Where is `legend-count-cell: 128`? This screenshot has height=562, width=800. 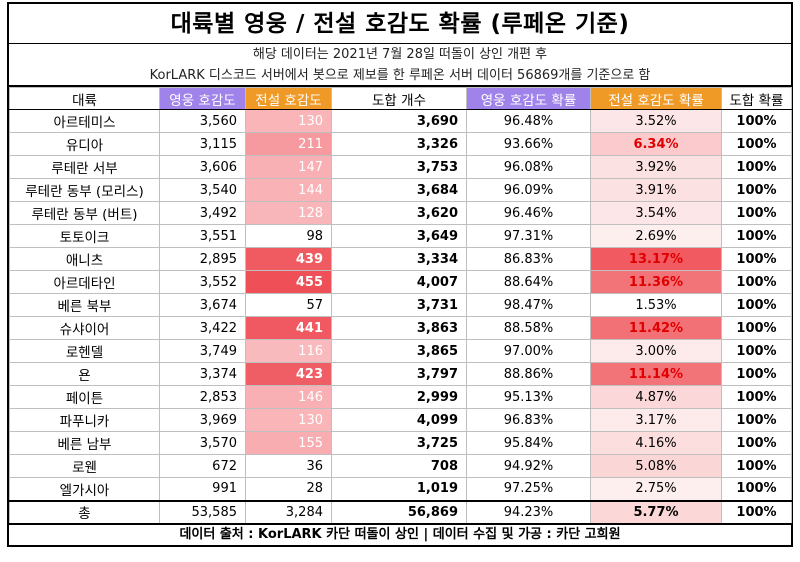 legend-count-cell: 128 is located at coordinates (288, 213).